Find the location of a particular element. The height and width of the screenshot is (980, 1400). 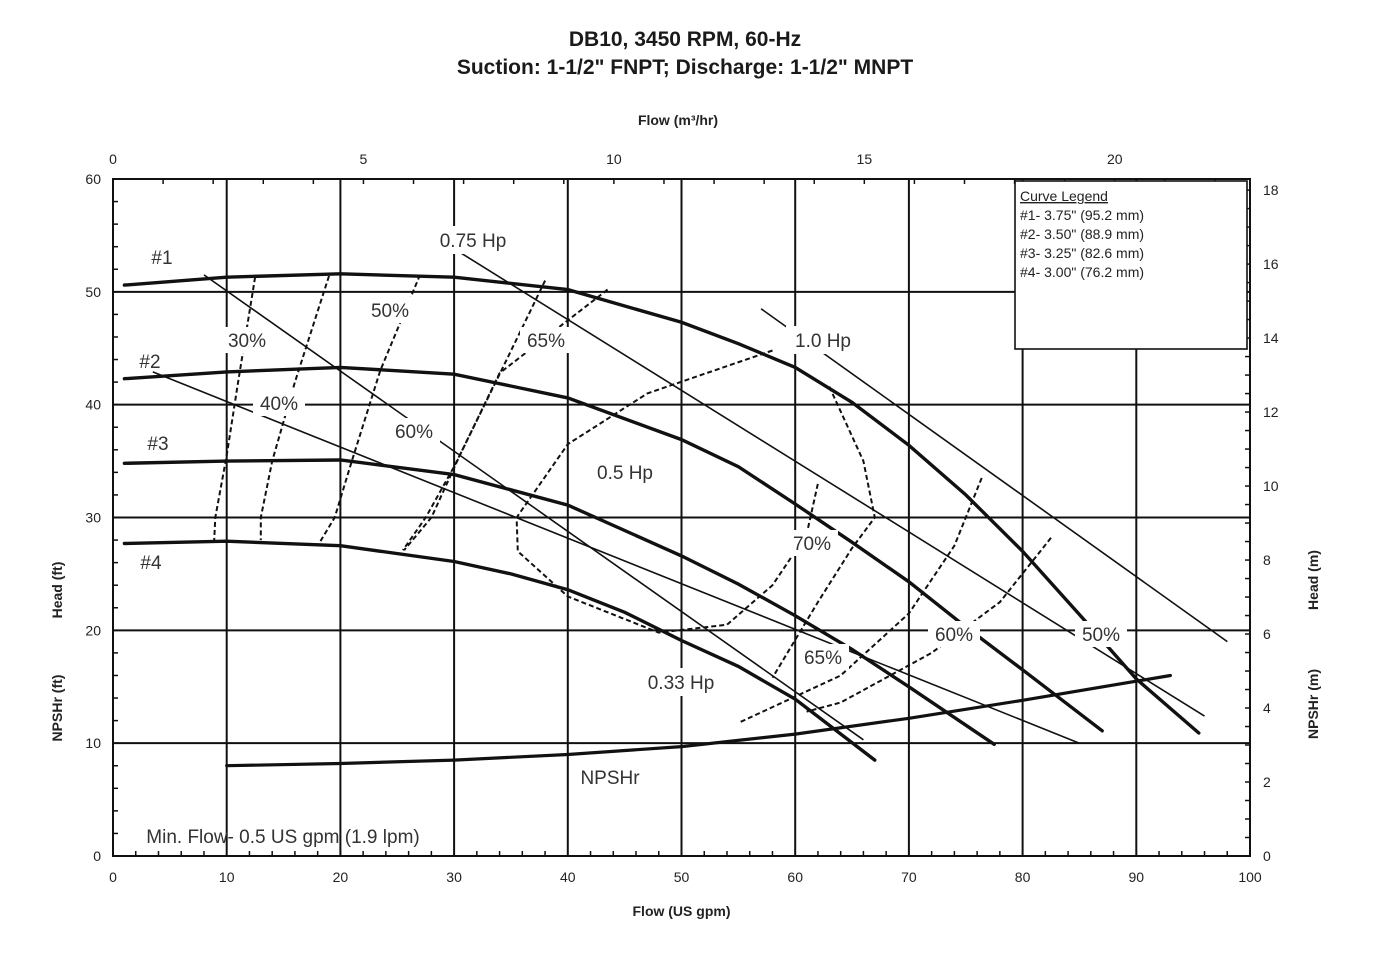

impeller-curve-label: #1 is located at coordinates (161, 258).